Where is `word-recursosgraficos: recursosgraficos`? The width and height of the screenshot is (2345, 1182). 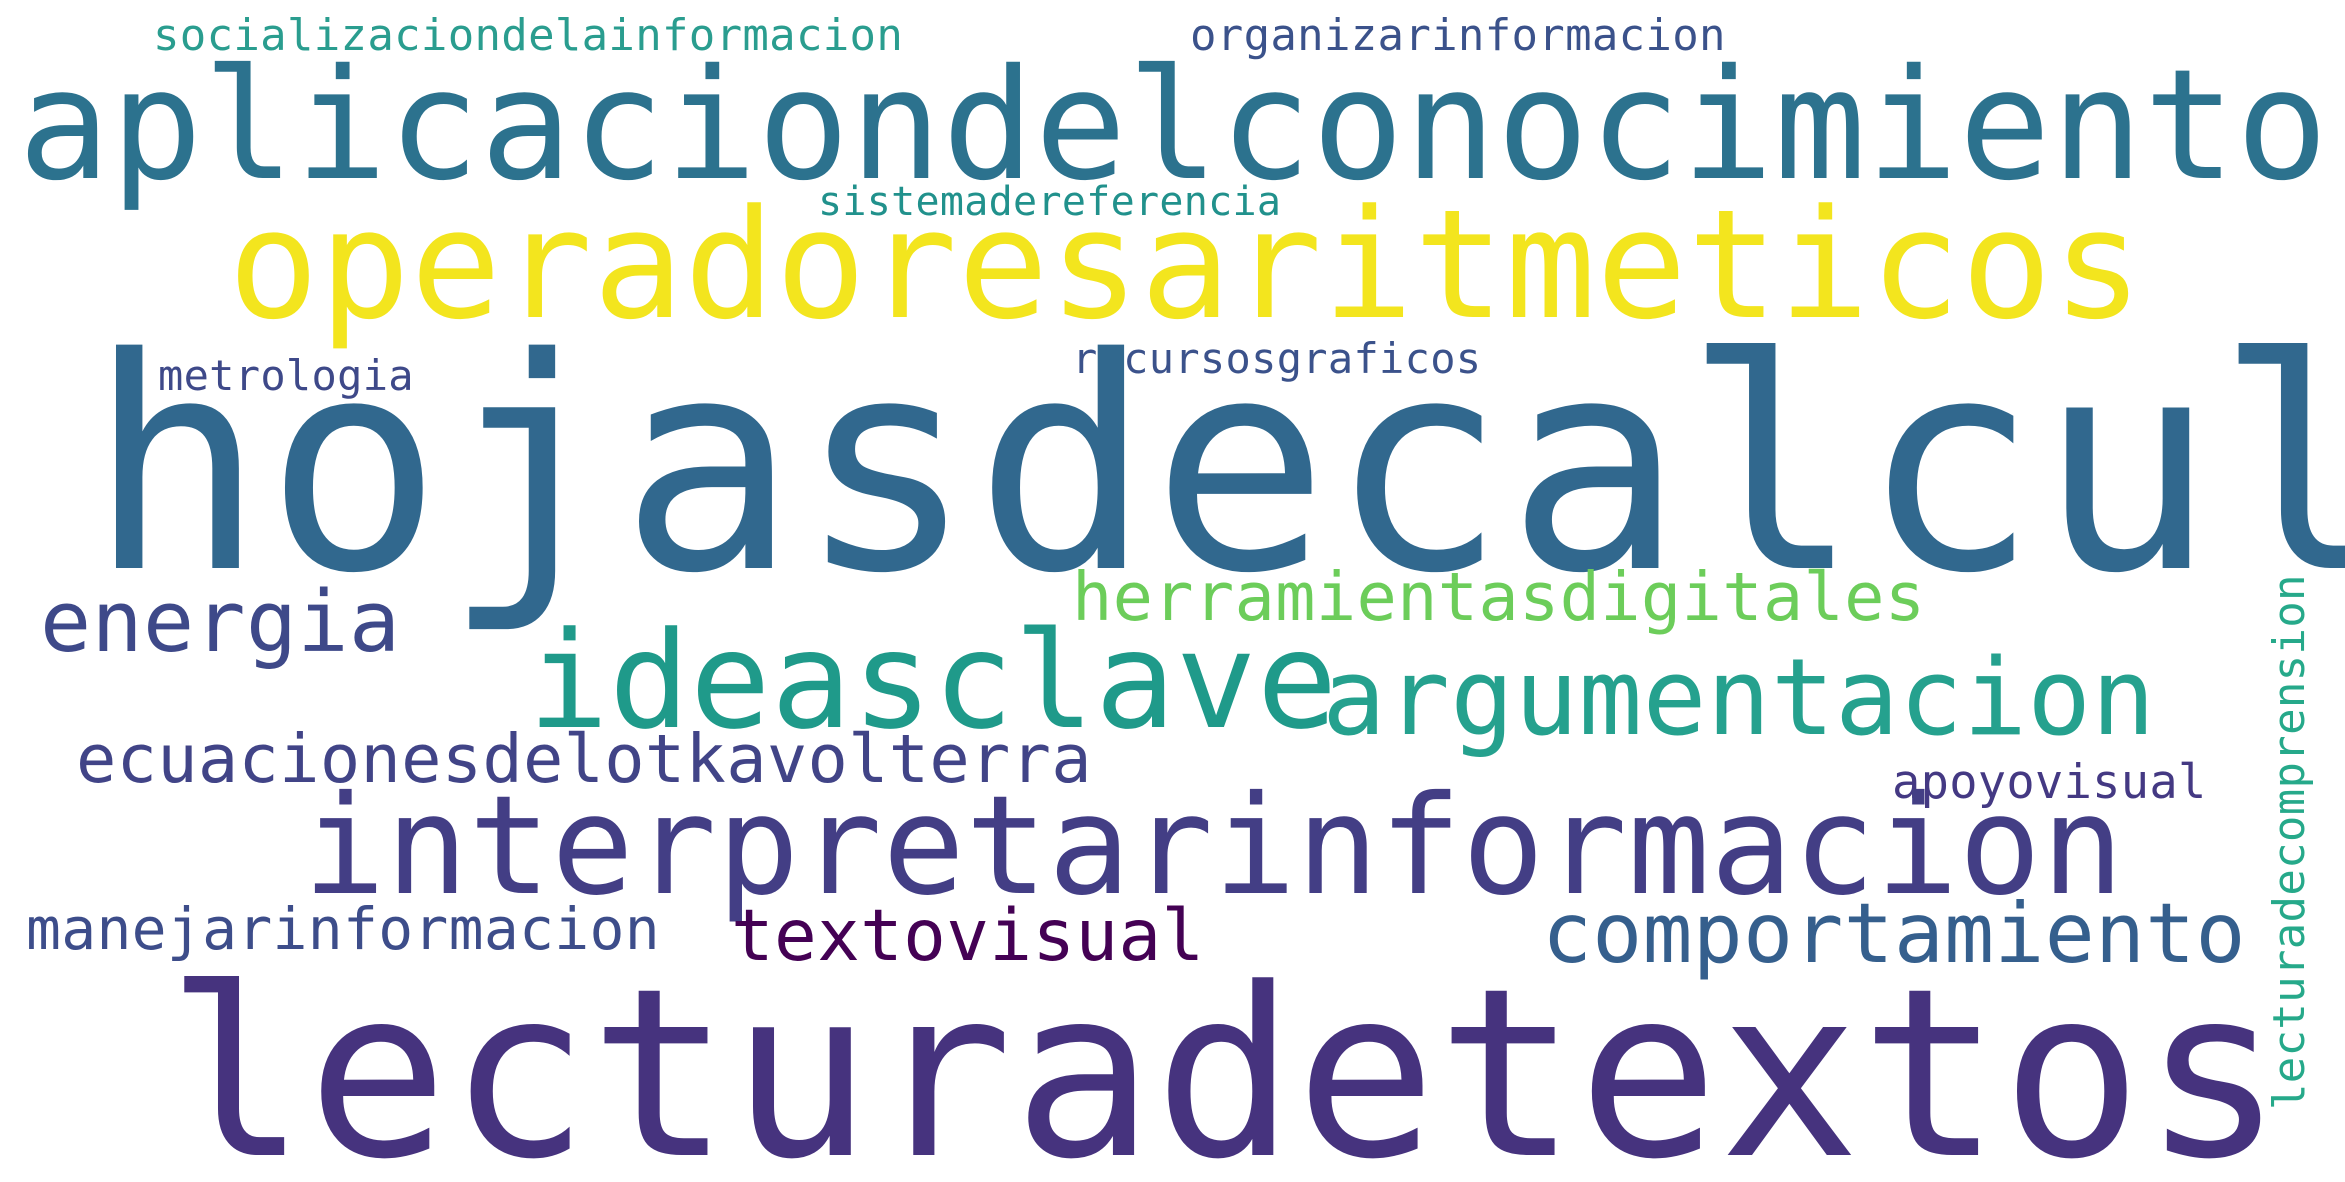
word-recursosgraficos: recursosgraficos is located at coordinates (1277, 358).